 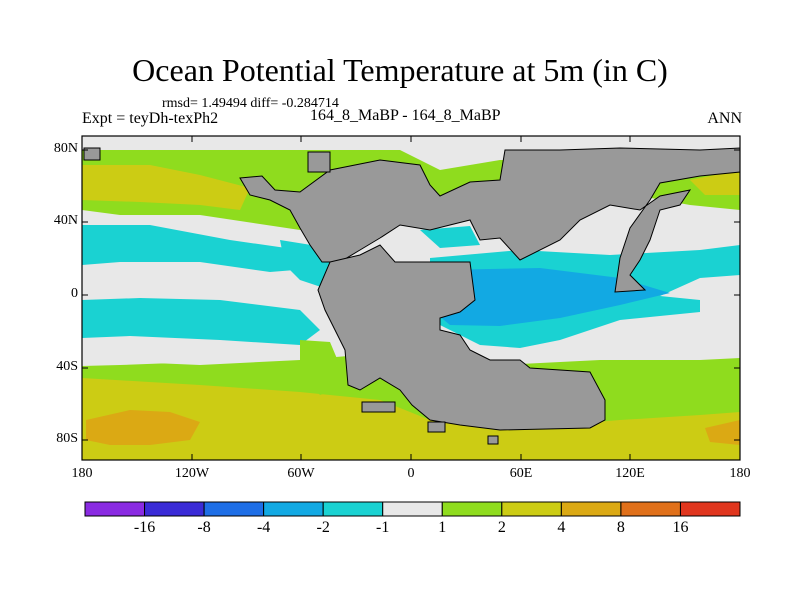 What do you see at coordinates (166, 187) in the screenshot?
I see `field-north-yellow` at bounding box center [166, 187].